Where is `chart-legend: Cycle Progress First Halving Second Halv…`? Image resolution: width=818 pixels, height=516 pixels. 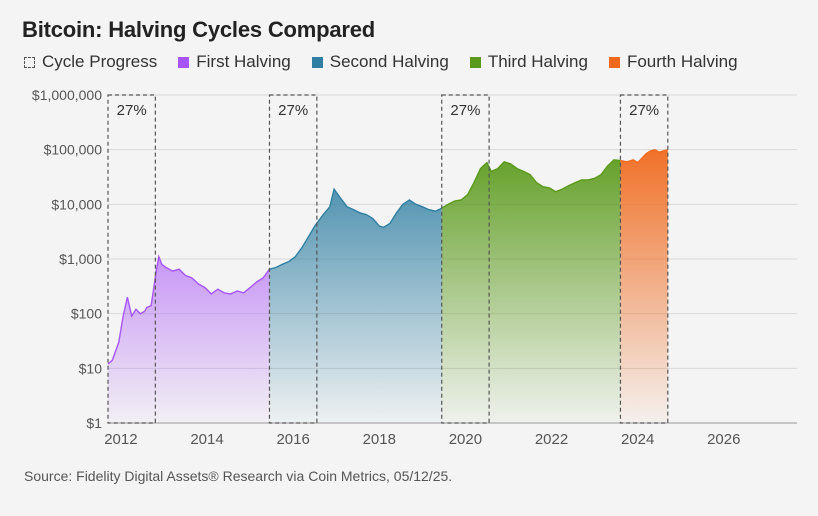
chart-legend: Cycle Progress First Halving Second Halv… is located at coordinates (391, 62).